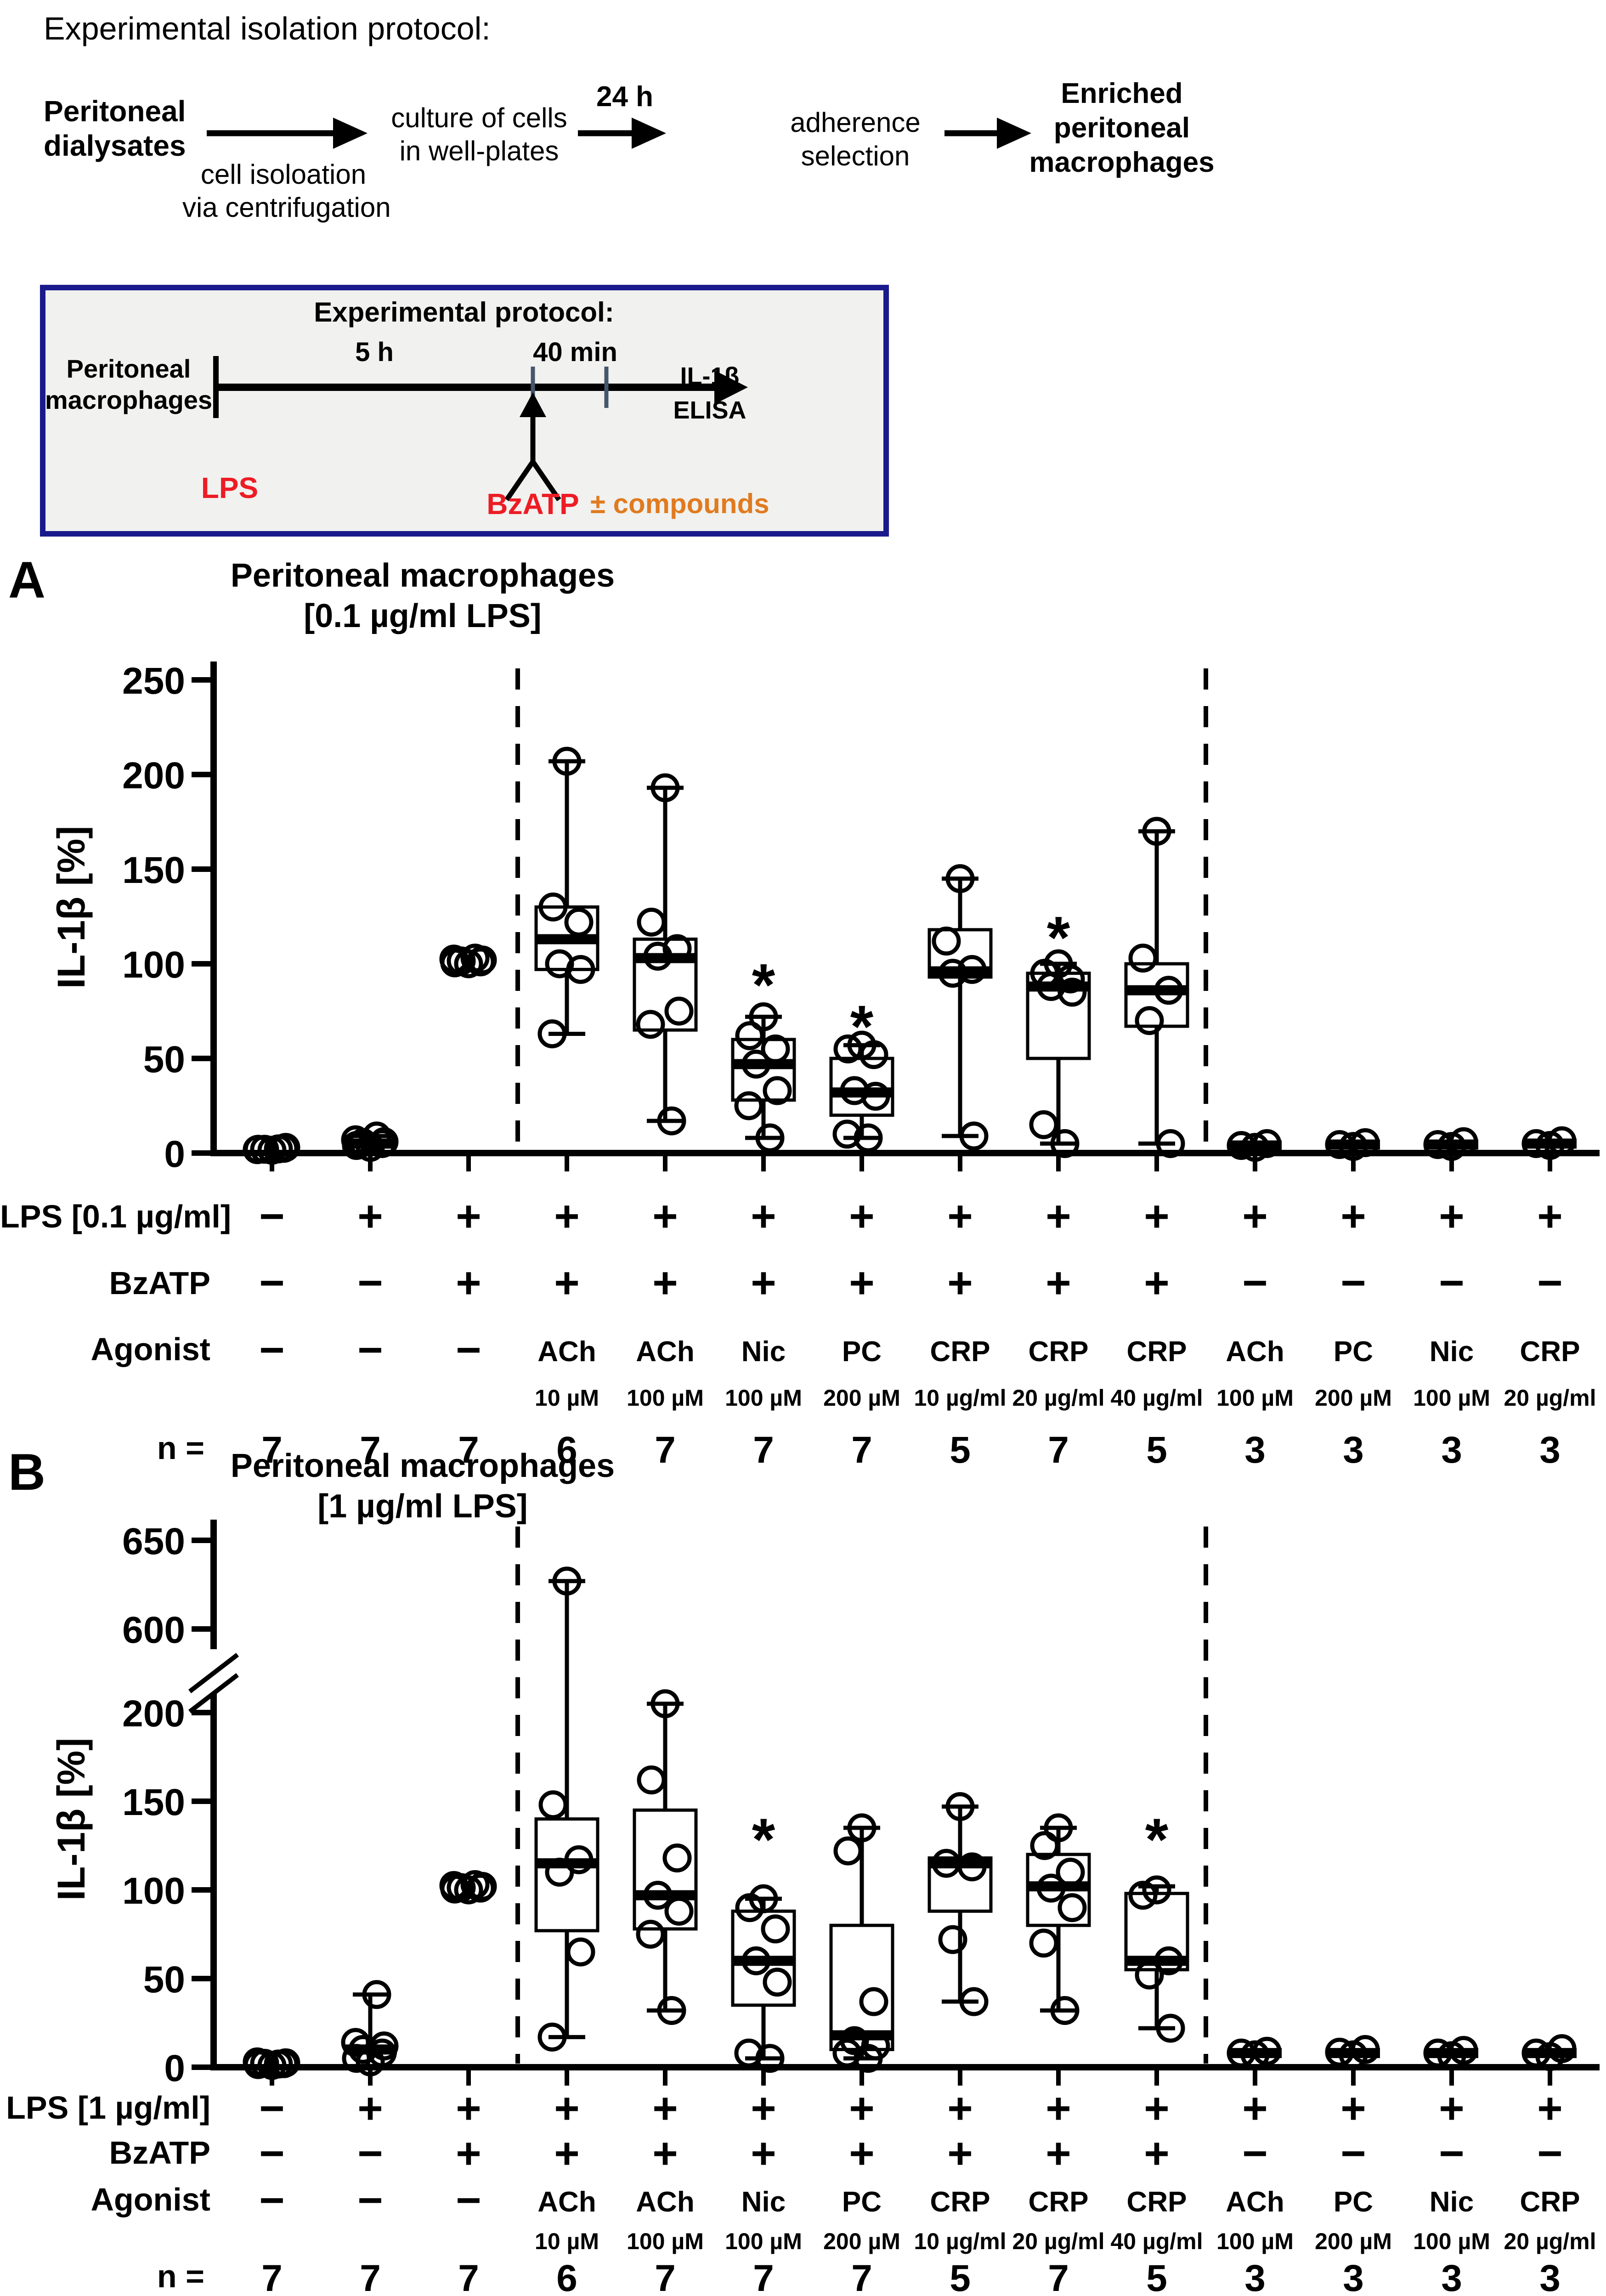 The height and width of the screenshot is (2296, 1606). Describe the element at coordinates (159, 2153) in the screenshot. I see `panel-b-bzatp-row-label: BzATP` at that location.